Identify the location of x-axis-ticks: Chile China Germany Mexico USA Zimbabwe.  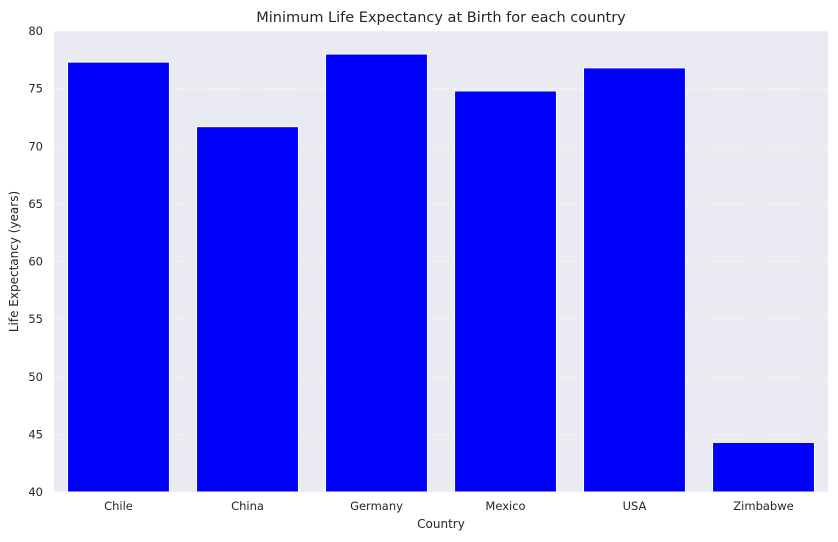
(449, 506).